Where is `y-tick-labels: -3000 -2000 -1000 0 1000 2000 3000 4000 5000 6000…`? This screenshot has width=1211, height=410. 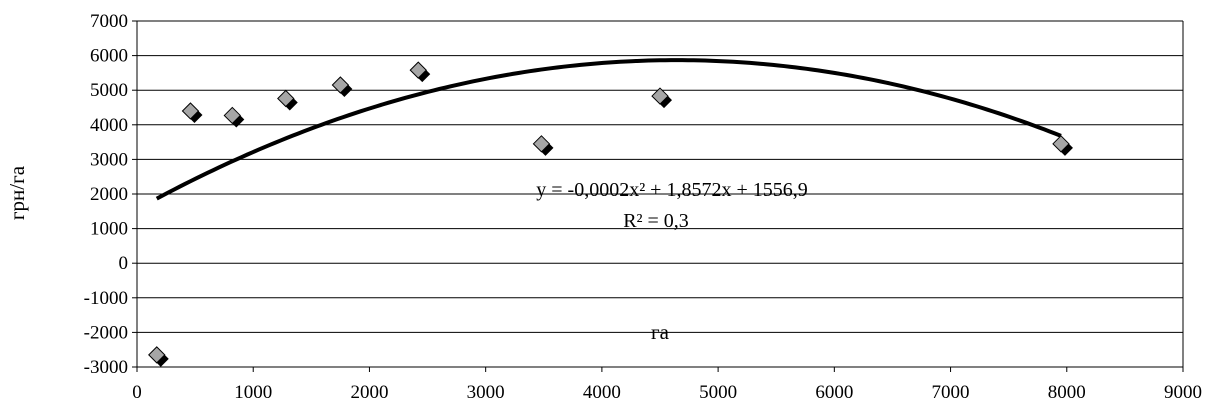 y-tick-labels: -3000 -2000 -1000 0 1000 2000 3000 4000 5000 6000… is located at coordinates (106, 194).